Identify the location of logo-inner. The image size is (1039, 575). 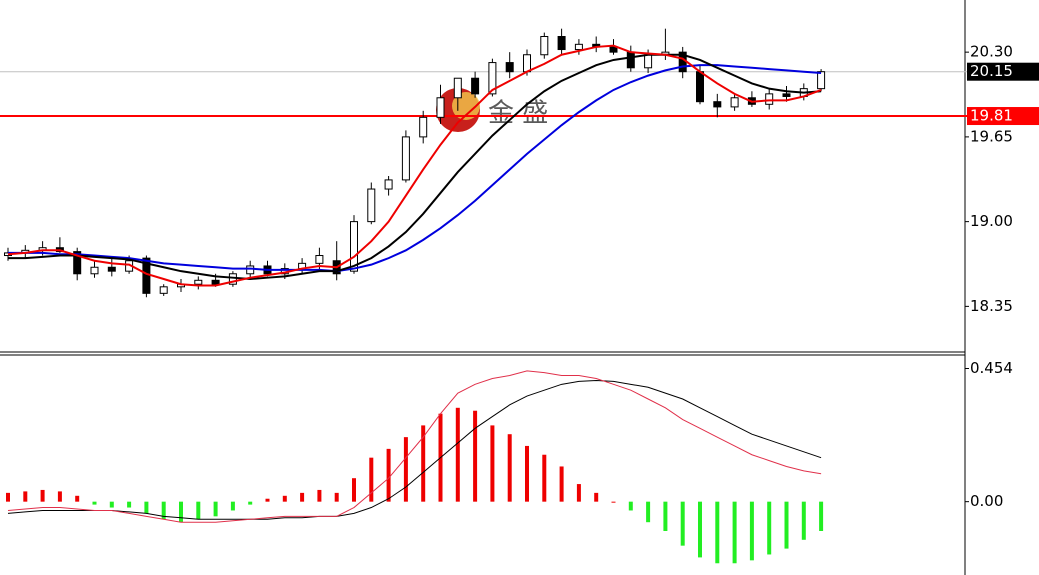
(466, 106).